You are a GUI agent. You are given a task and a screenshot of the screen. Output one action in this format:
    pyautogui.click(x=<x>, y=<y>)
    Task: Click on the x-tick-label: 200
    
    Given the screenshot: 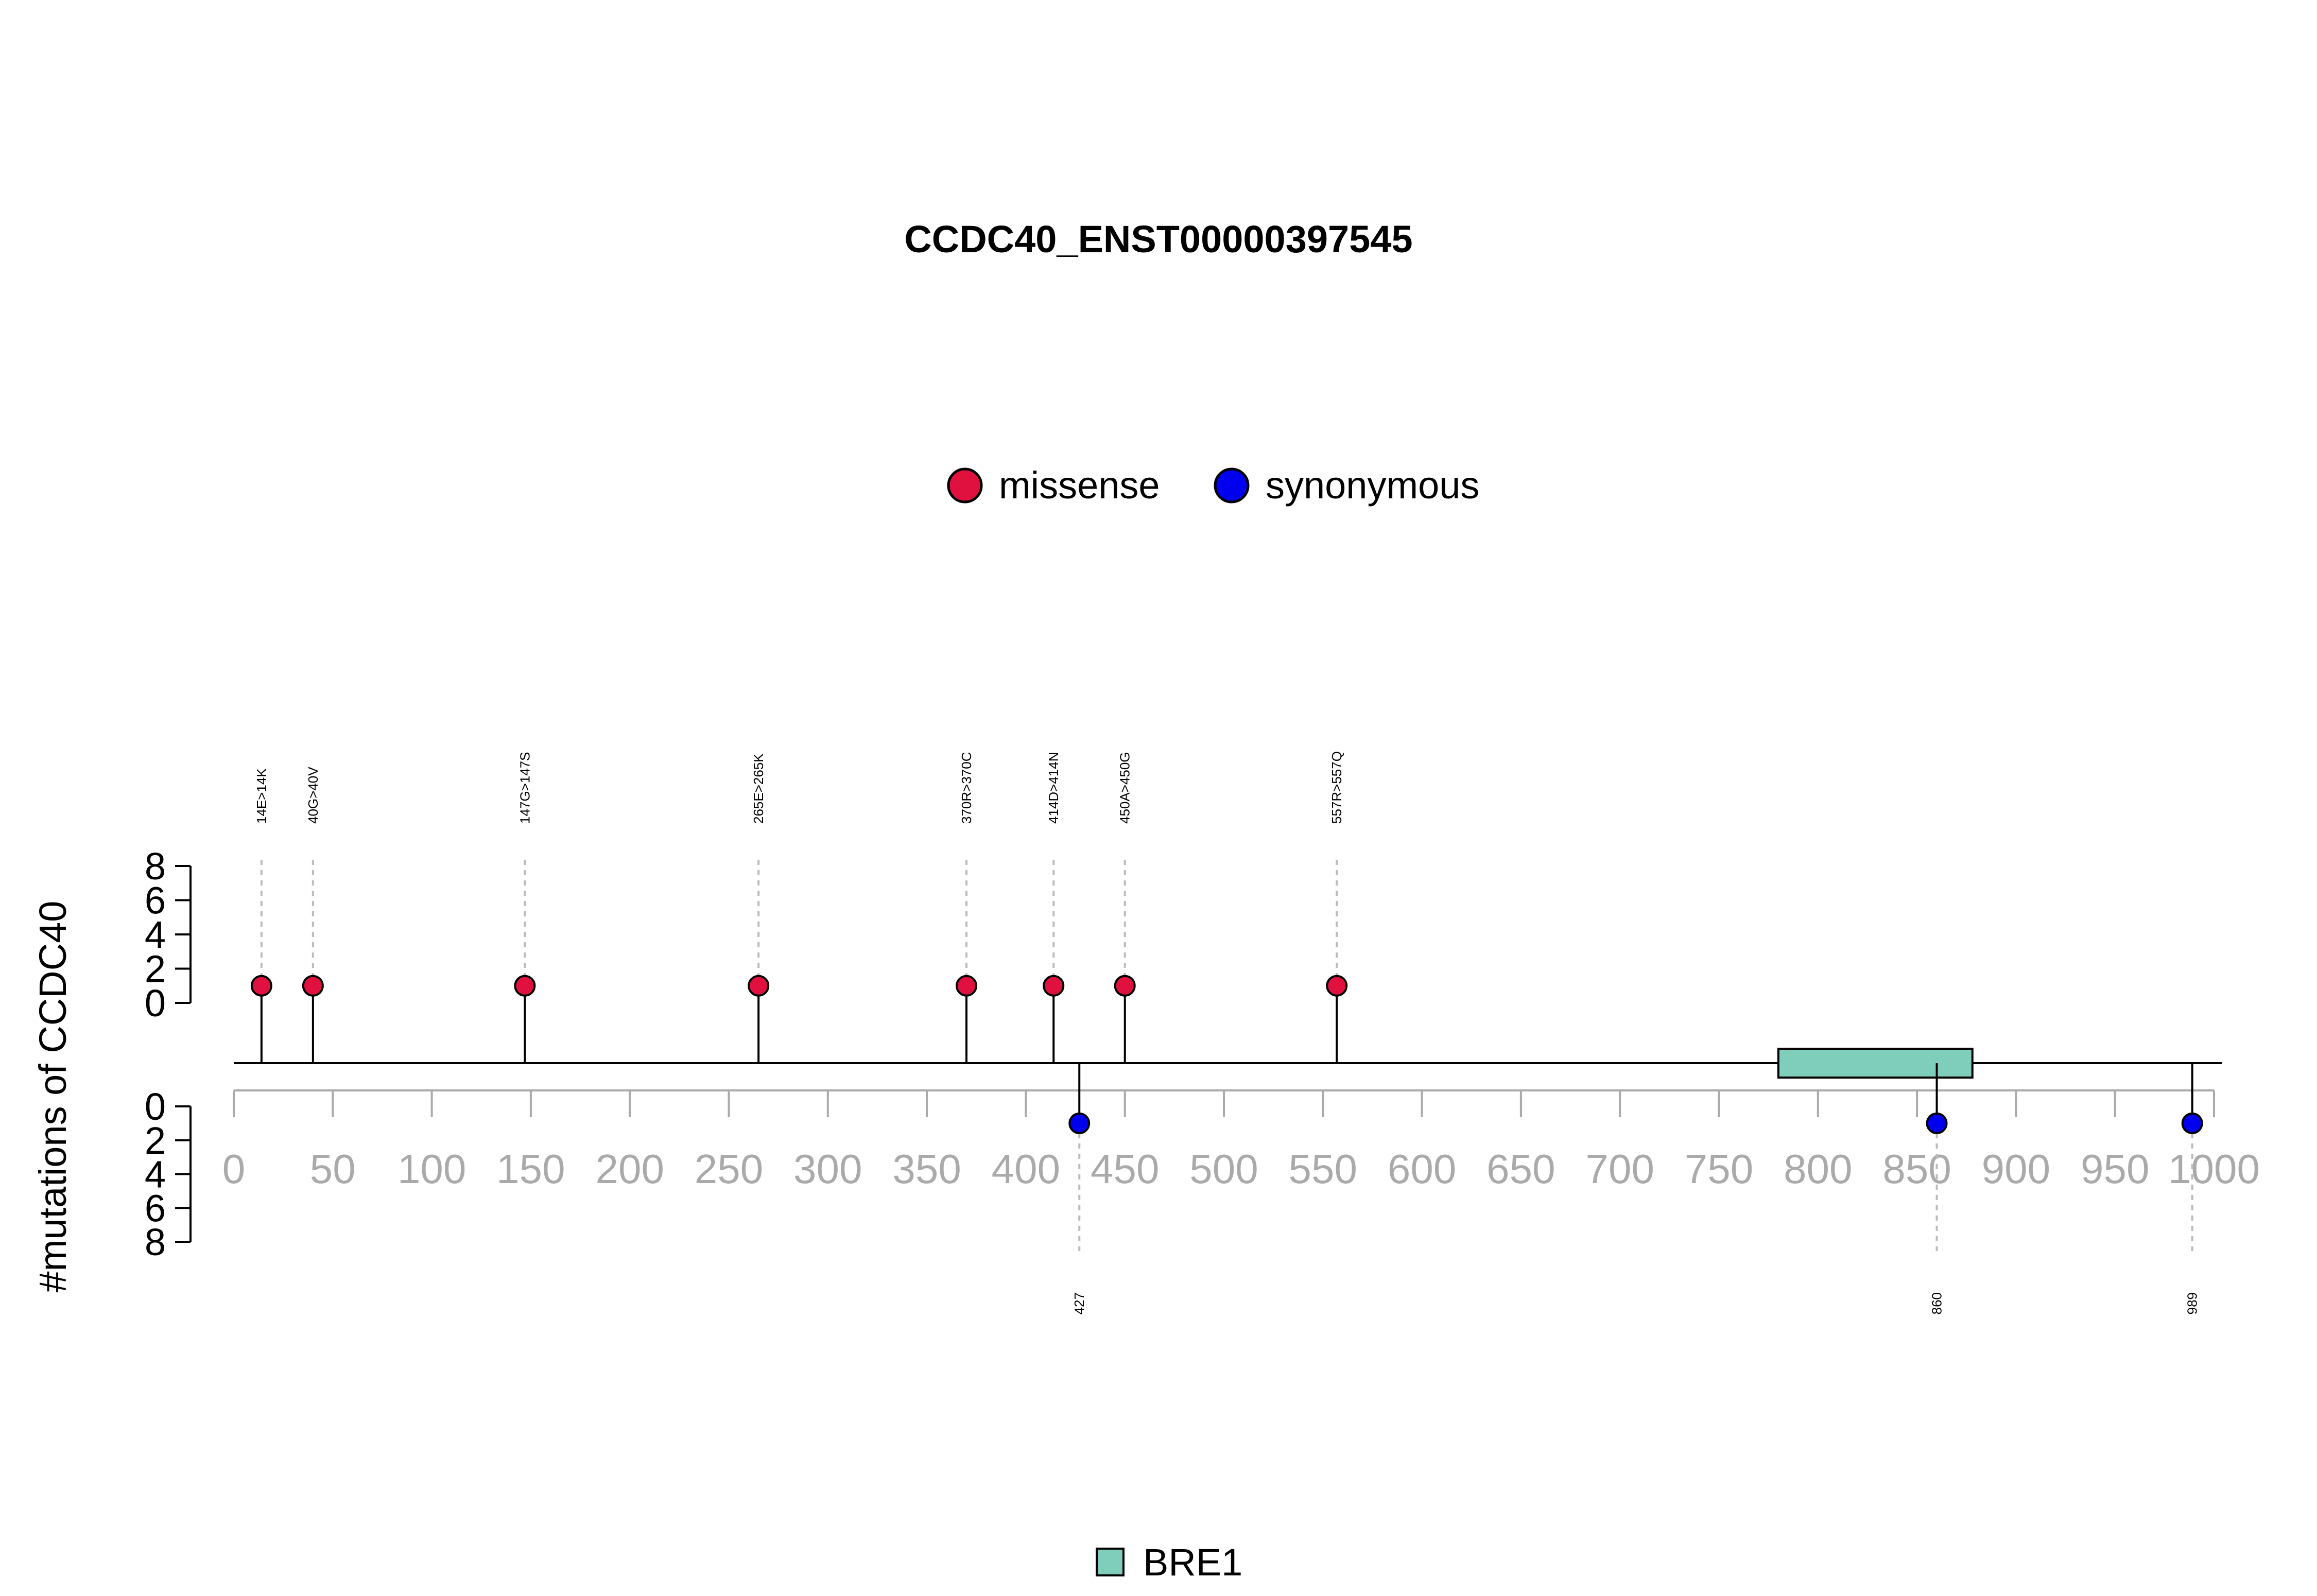 What is the action you would take?
    pyautogui.click(x=629, y=1169)
    